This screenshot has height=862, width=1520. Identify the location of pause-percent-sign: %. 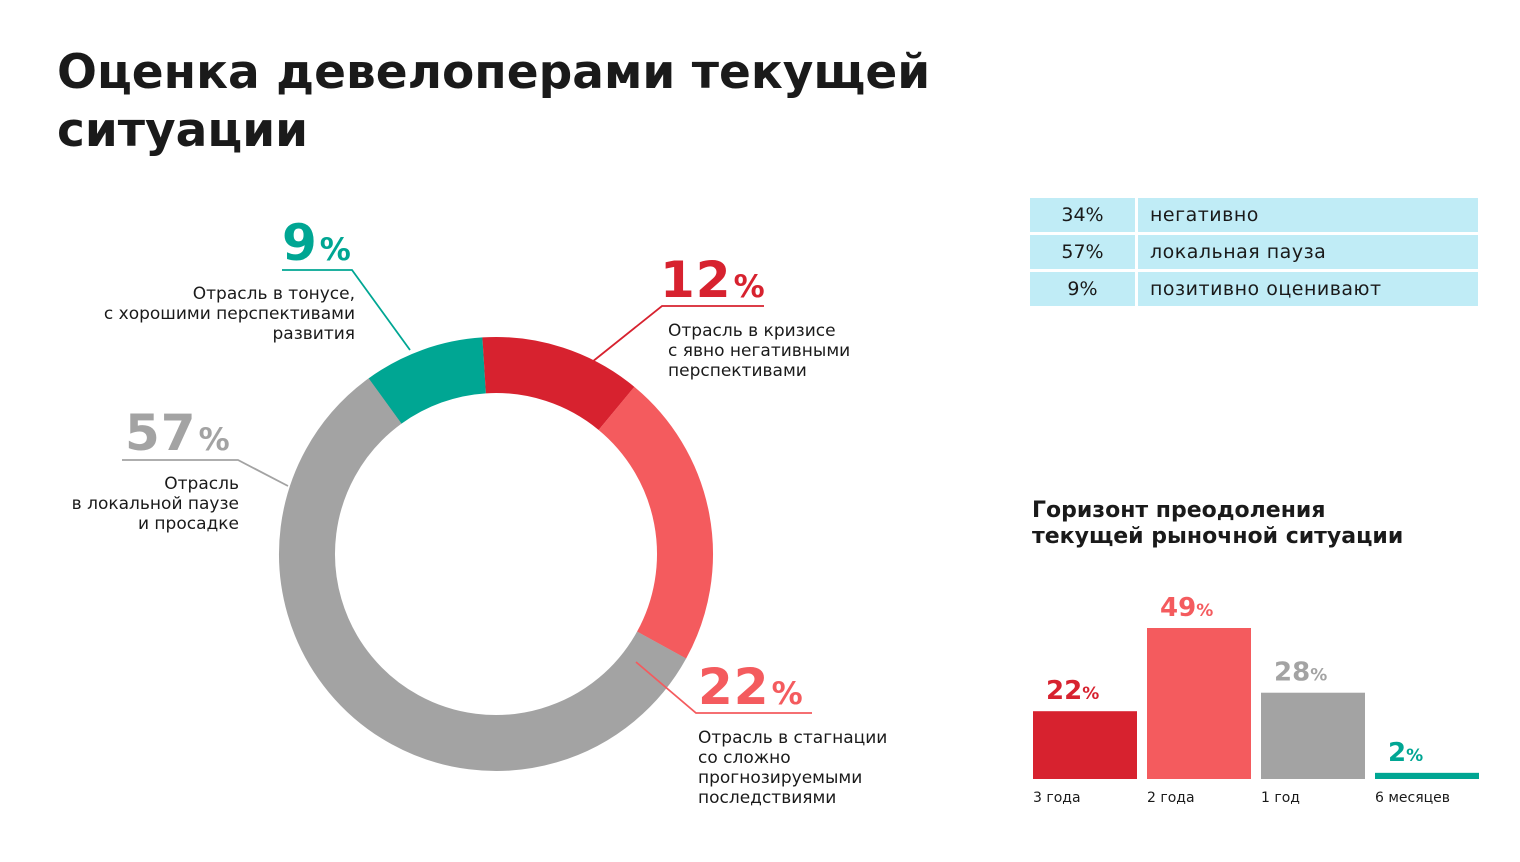
(214, 440).